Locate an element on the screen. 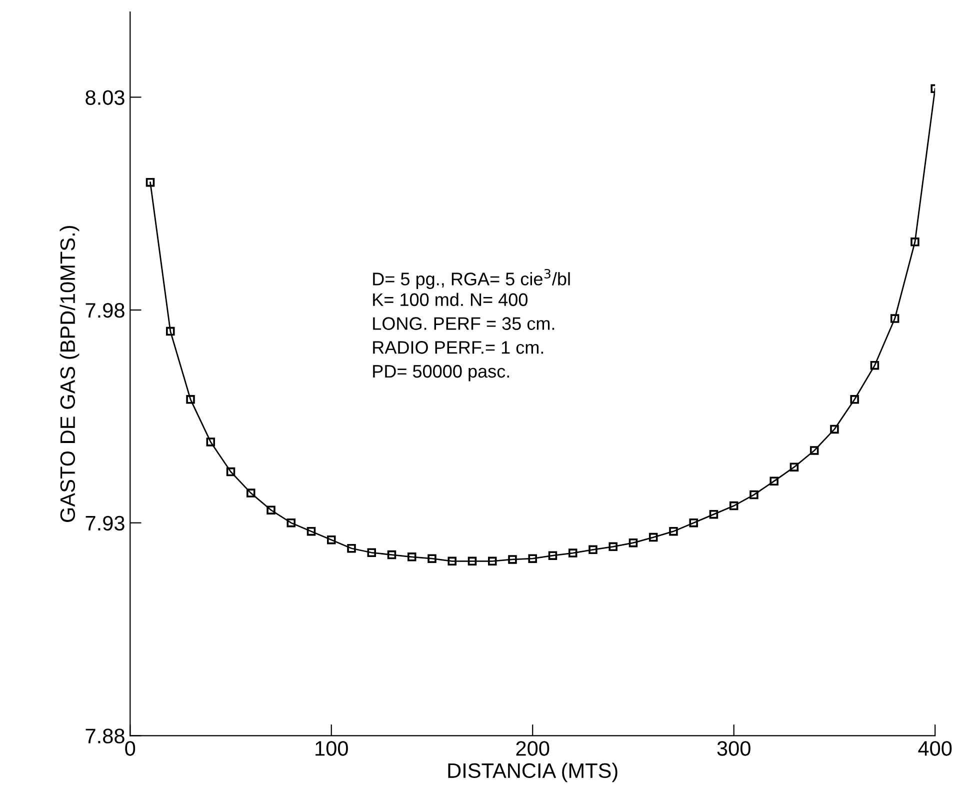 The image size is (964, 804). y-axis-title: GASTO DE GAS (BPD/10MTS.) is located at coordinates (70, 374).